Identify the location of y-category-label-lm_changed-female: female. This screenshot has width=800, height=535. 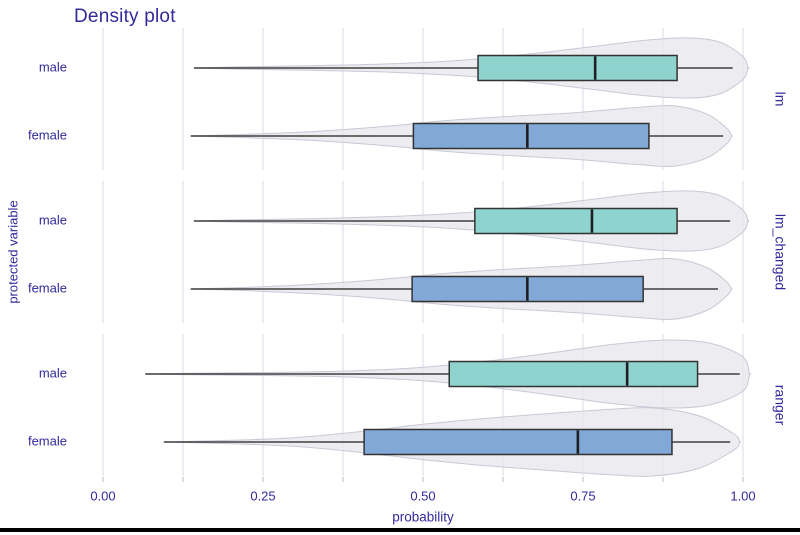
(47, 287).